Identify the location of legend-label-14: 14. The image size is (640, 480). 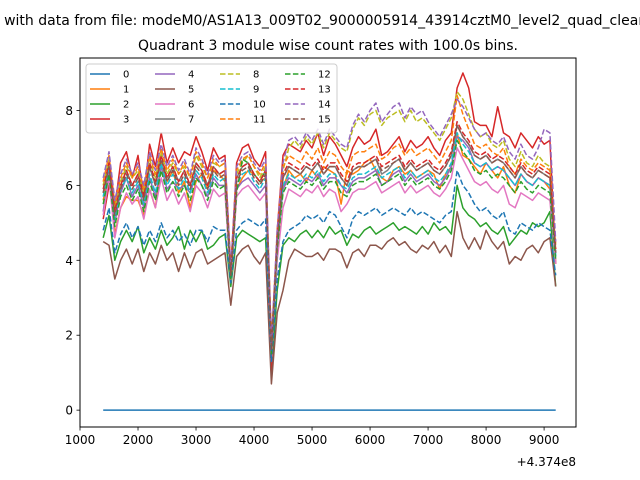
(324, 105).